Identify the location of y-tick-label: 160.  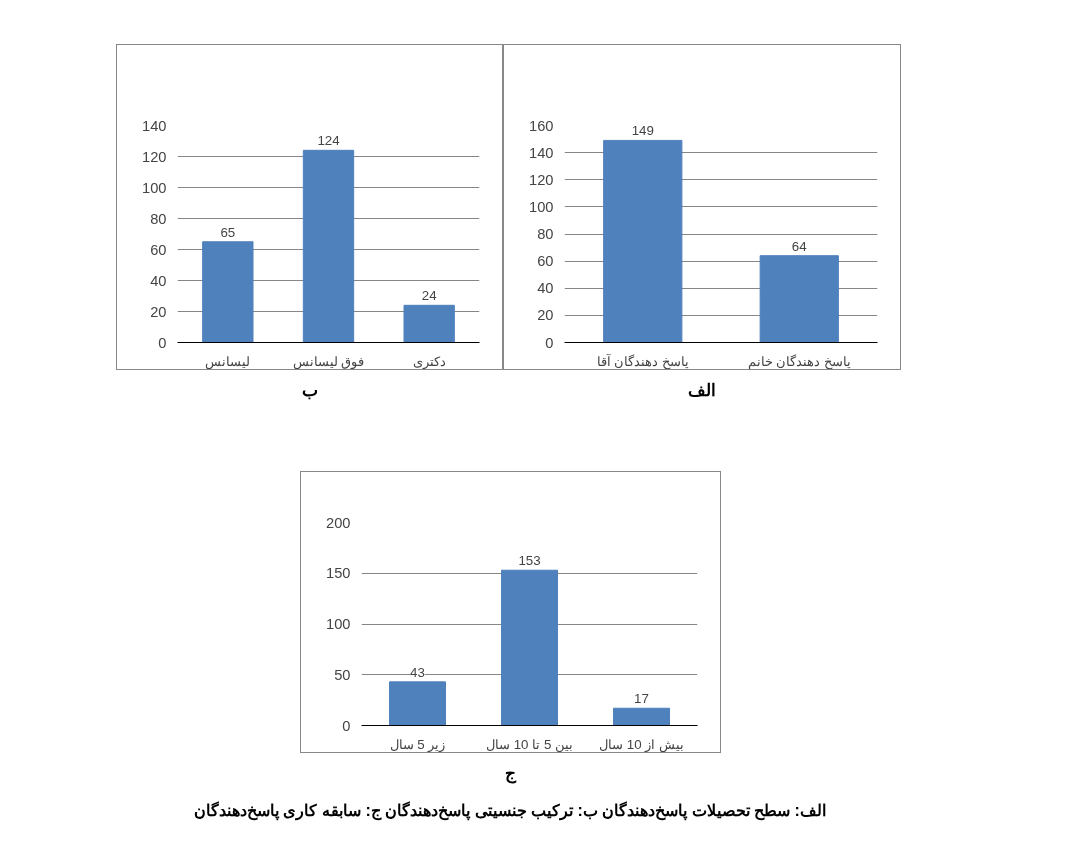
(541, 125).